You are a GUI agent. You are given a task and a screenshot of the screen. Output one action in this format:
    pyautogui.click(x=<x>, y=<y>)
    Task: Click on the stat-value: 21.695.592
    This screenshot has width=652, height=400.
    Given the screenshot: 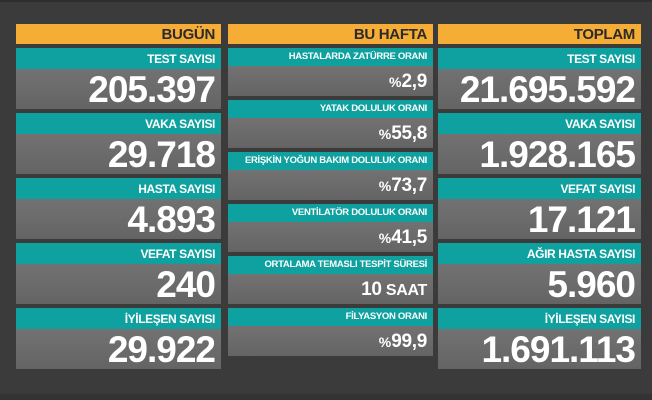 What is the action you would take?
    pyautogui.click(x=539, y=89)
    